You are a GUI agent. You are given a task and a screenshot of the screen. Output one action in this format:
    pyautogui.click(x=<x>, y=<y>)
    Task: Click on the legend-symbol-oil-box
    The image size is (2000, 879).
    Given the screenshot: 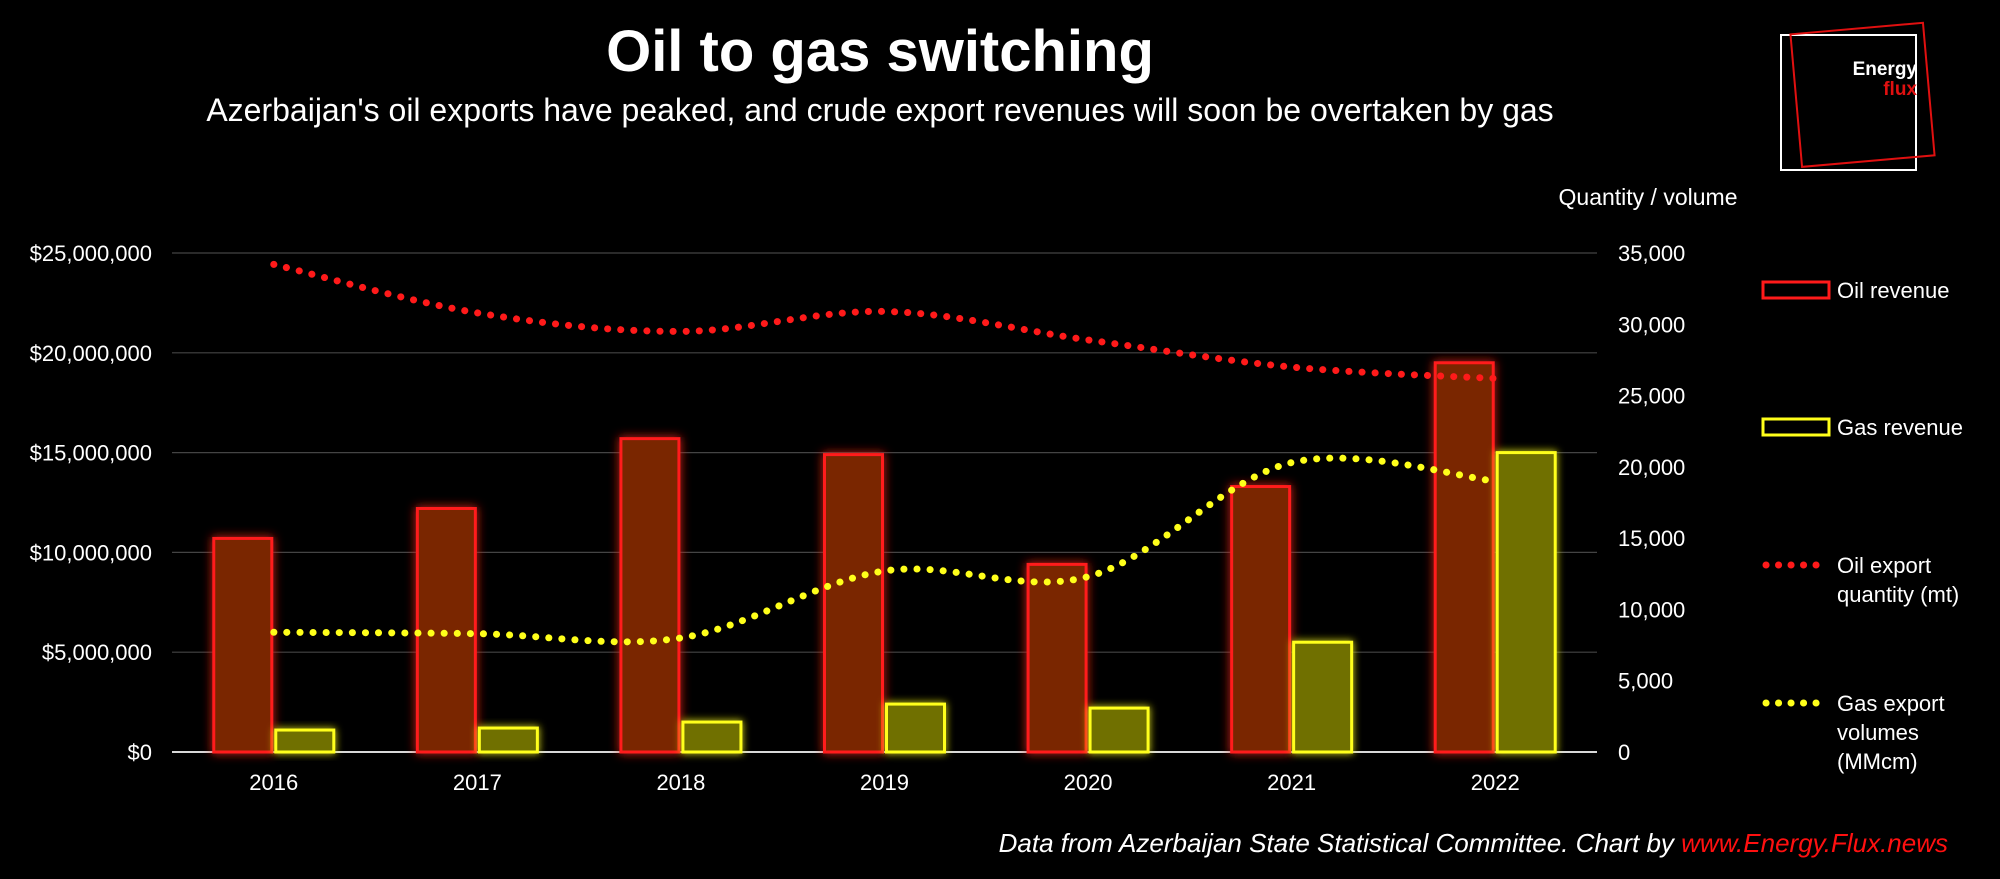 What is the action you would take?
    pyautogui.click(x=1796, y=290)
    